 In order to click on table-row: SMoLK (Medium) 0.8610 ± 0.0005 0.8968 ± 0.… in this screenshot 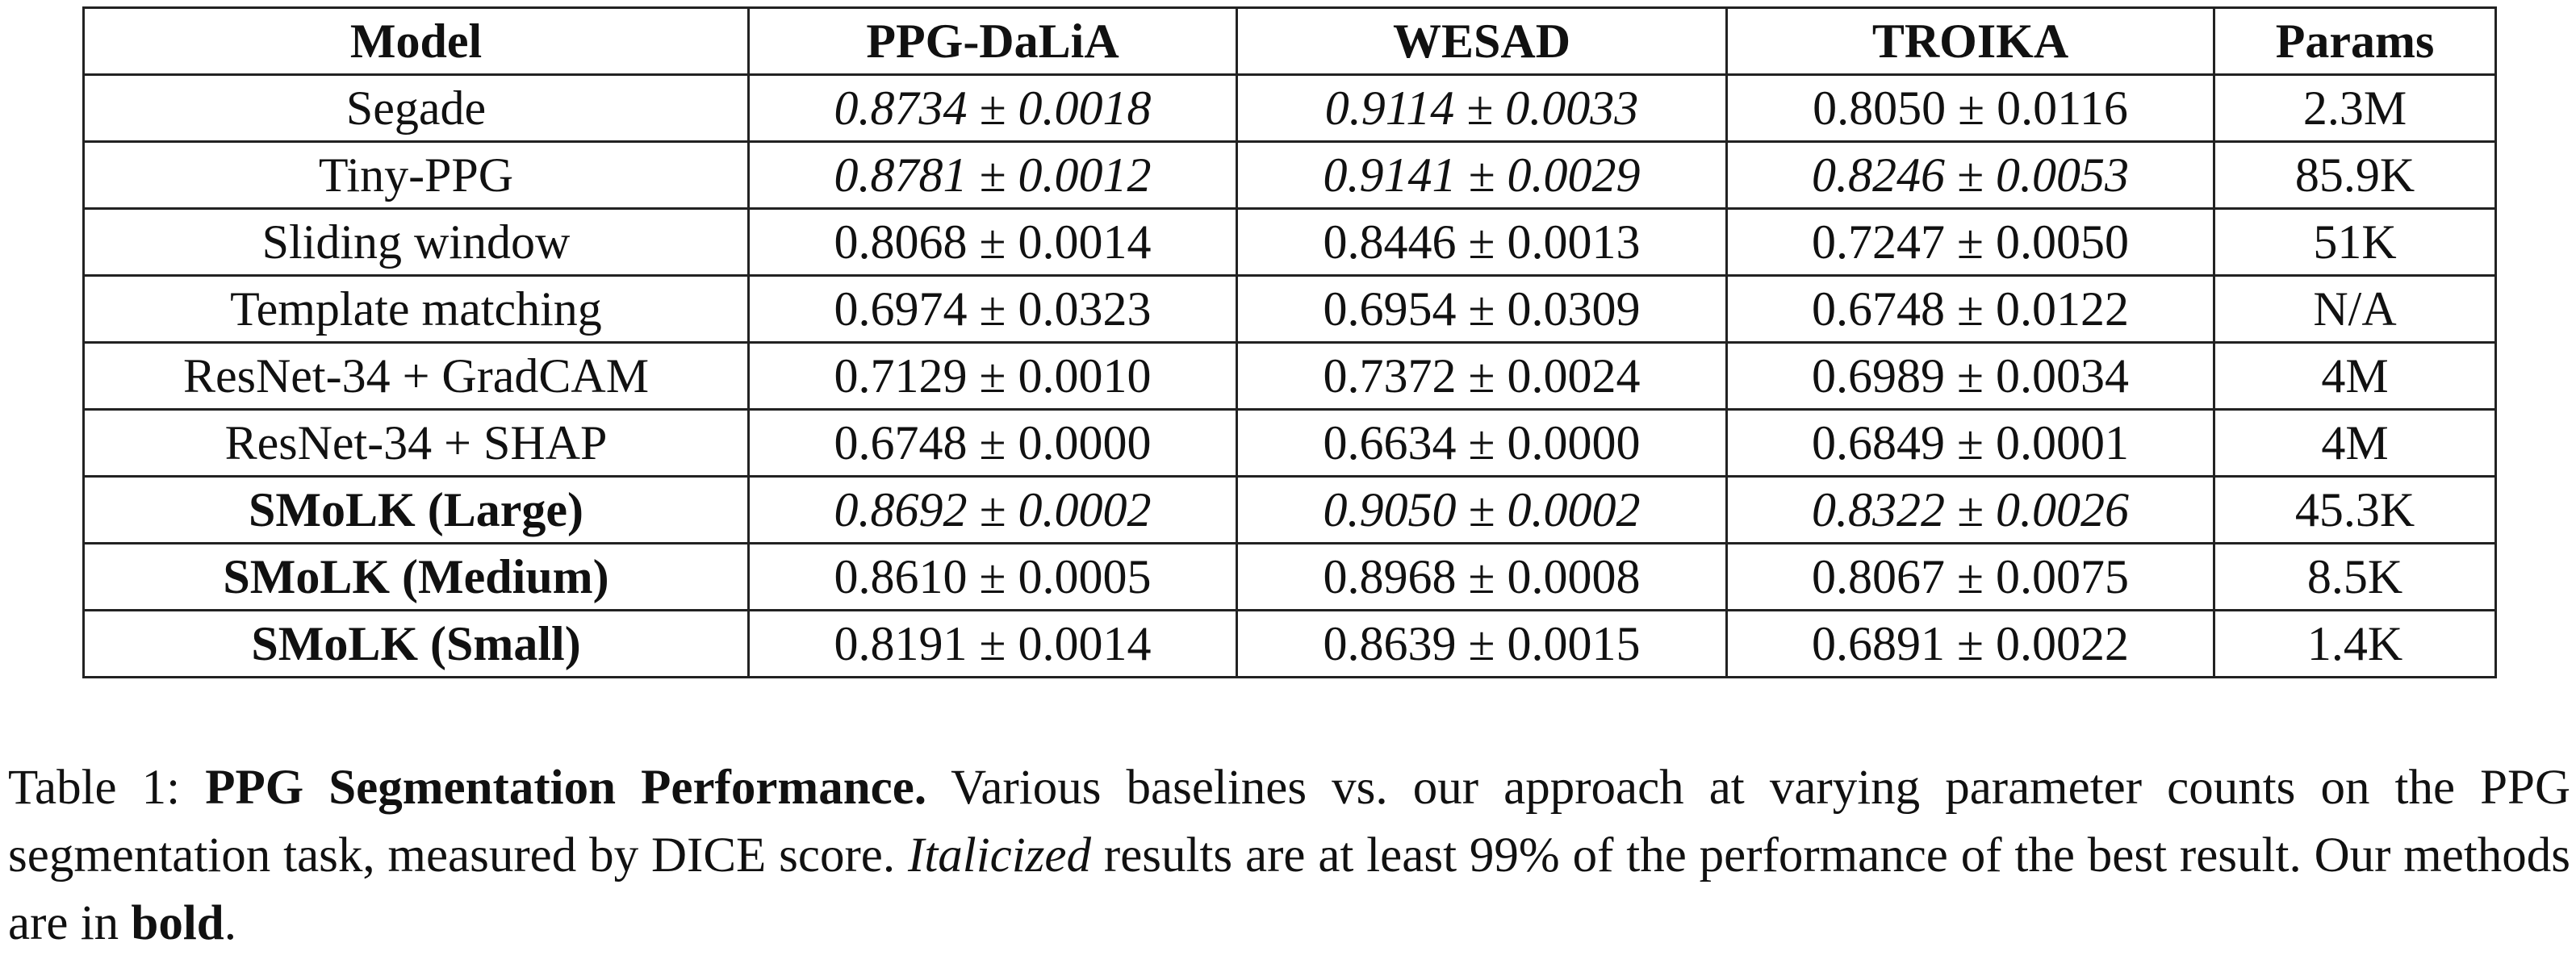, I will do `click(1289, 576)`.